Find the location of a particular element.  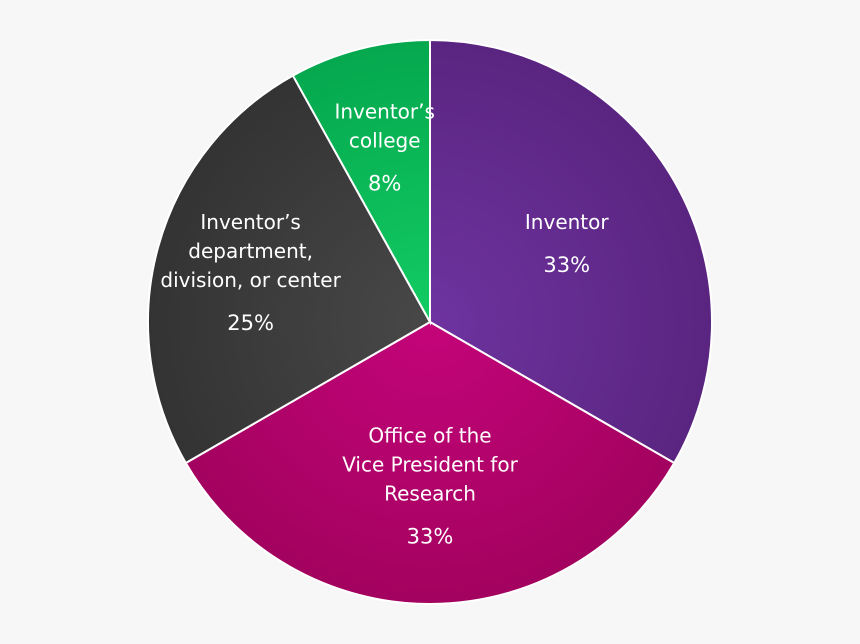

slice-label-department: division, or center is located at coordinates (250, 280).